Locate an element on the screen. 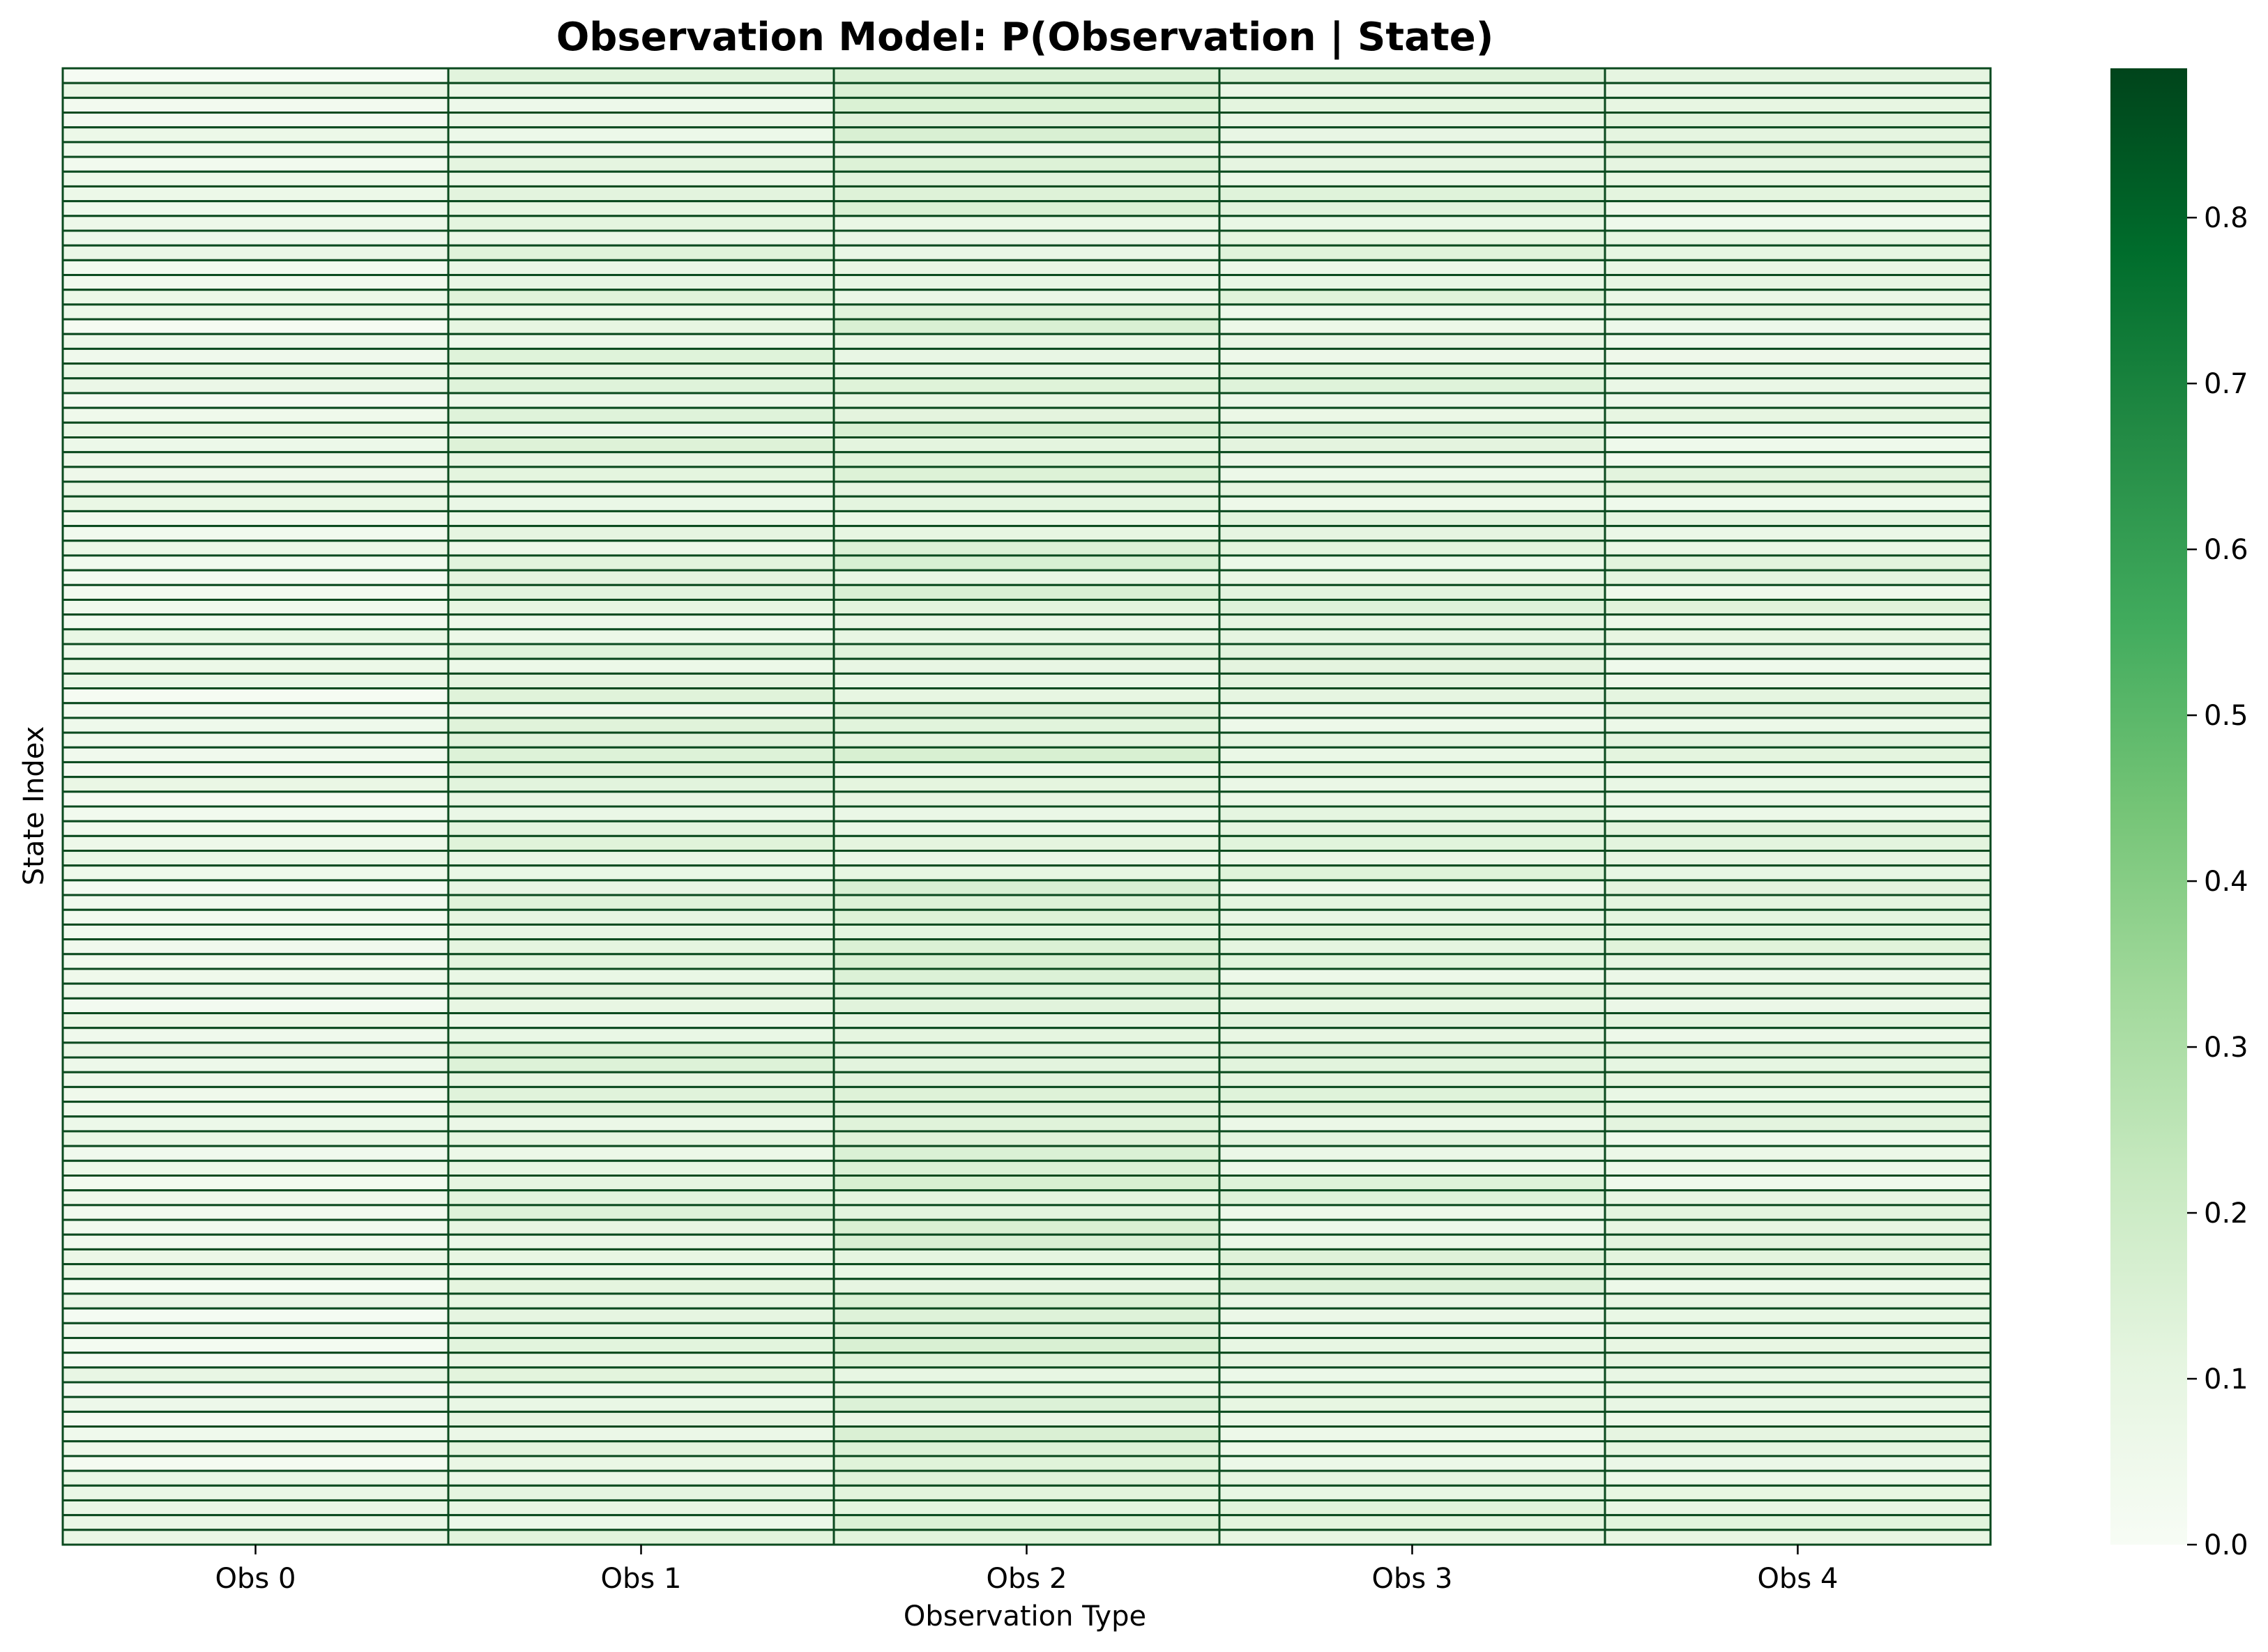  x-axis-ticks: Obs 0 Obs 1 Obs 2 Obs 3 Obs 4 is located at coordinates (1026, 1570).